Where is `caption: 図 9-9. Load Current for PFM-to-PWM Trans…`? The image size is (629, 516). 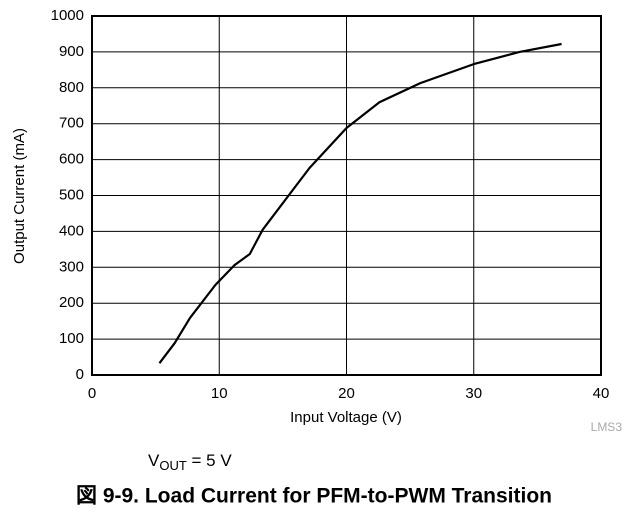
caption: 図 9-9. Load Current for PFM-to-PWM Trans… is located at coordinates (314, 496).